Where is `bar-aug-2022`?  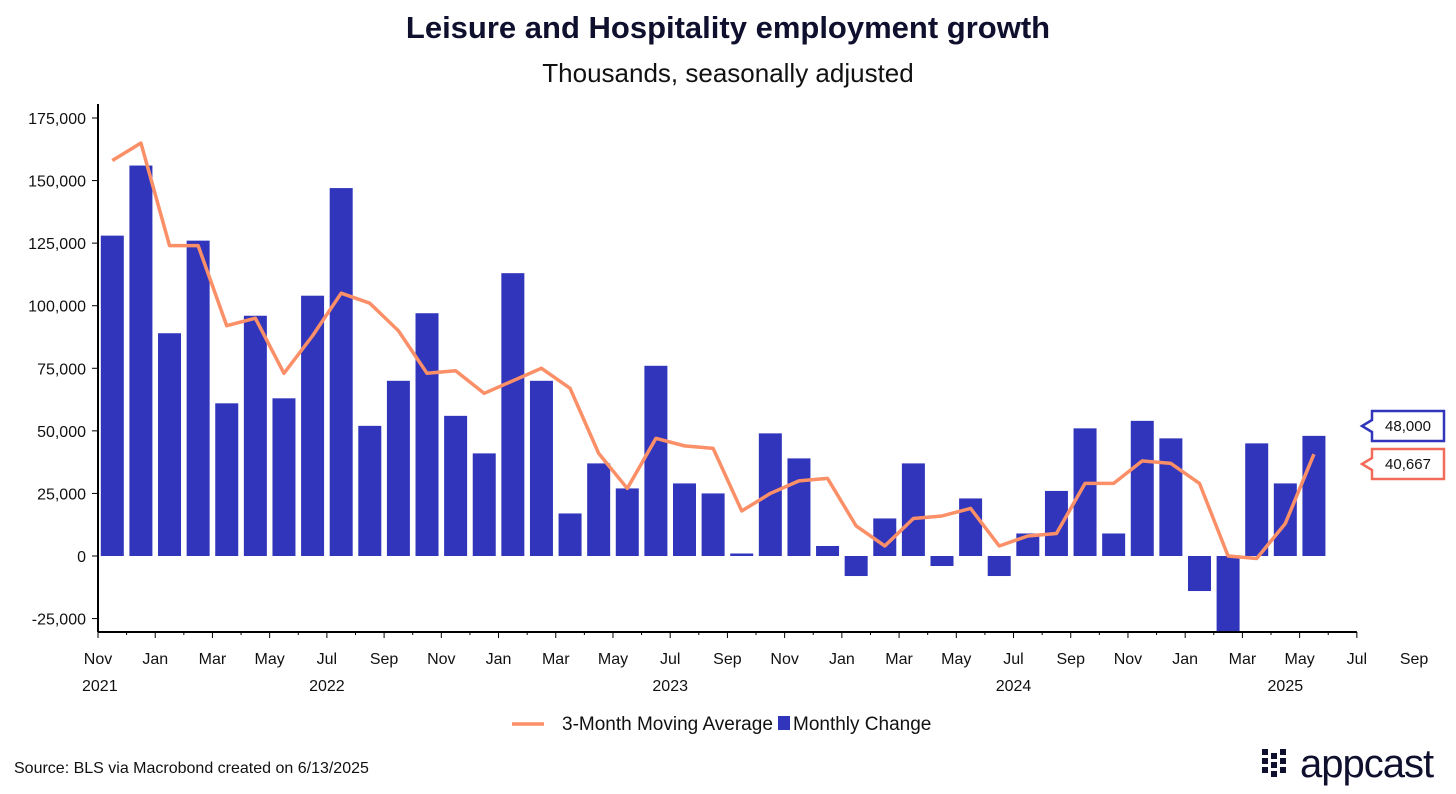 bar-aug-2022 is located at coordinates (370, 490).